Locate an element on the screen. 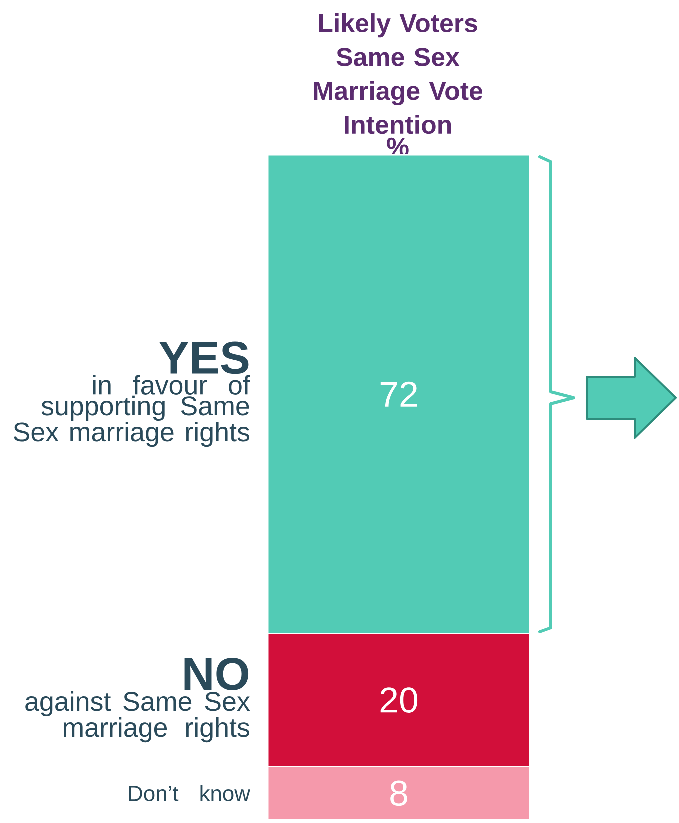 The width and height of the screenshot is (679, 823). series-label: YES is located at coordinates (204, 358).